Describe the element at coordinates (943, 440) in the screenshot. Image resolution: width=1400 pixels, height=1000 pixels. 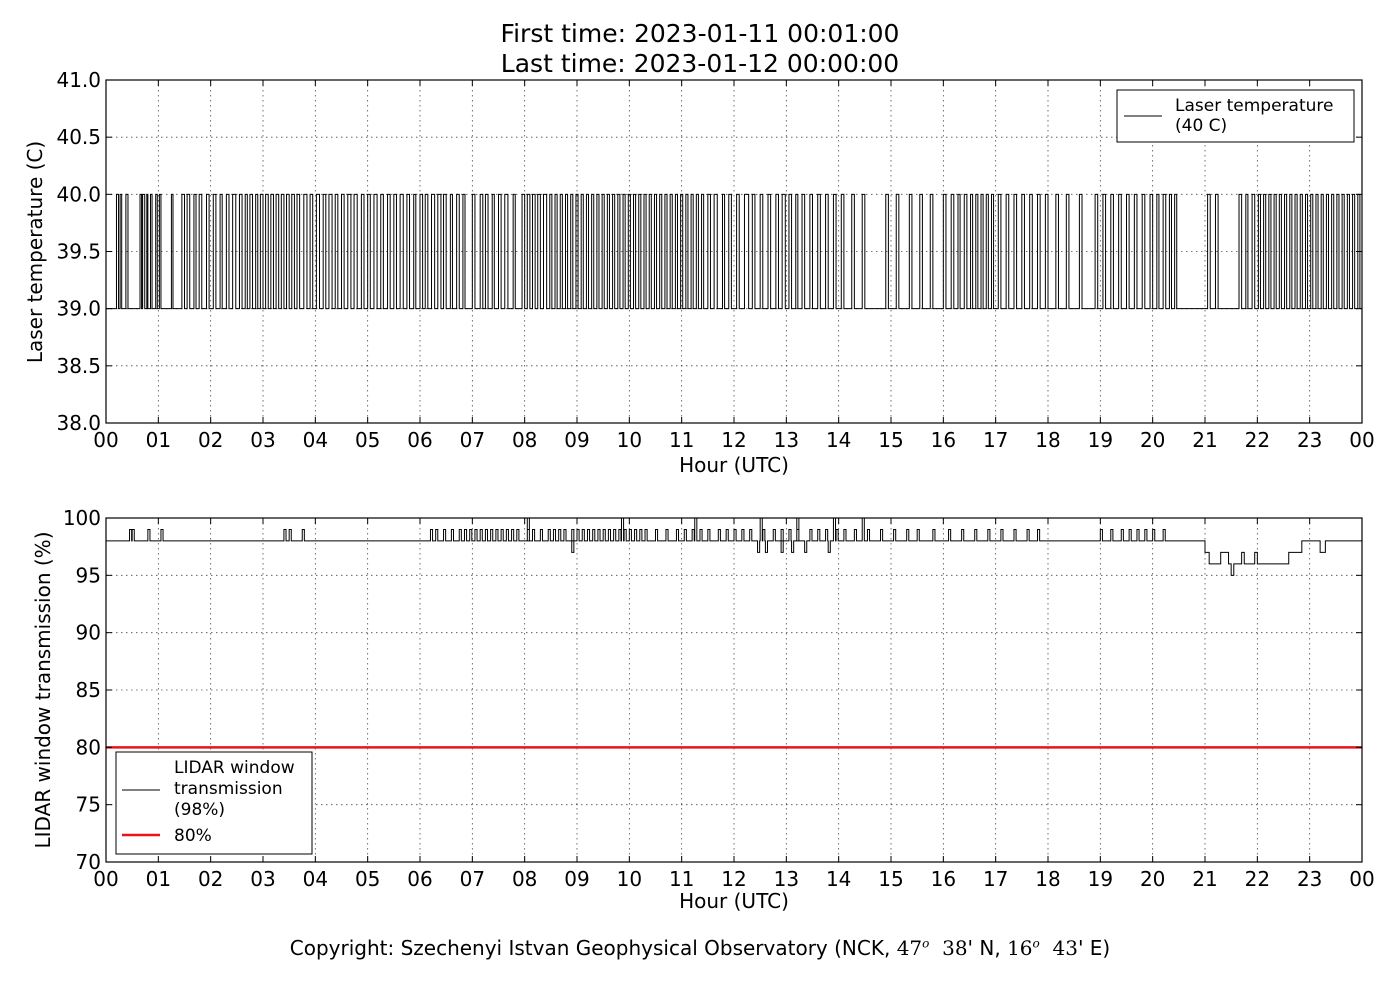
I see `laser-temperature-xtick-label: 16` at that location.